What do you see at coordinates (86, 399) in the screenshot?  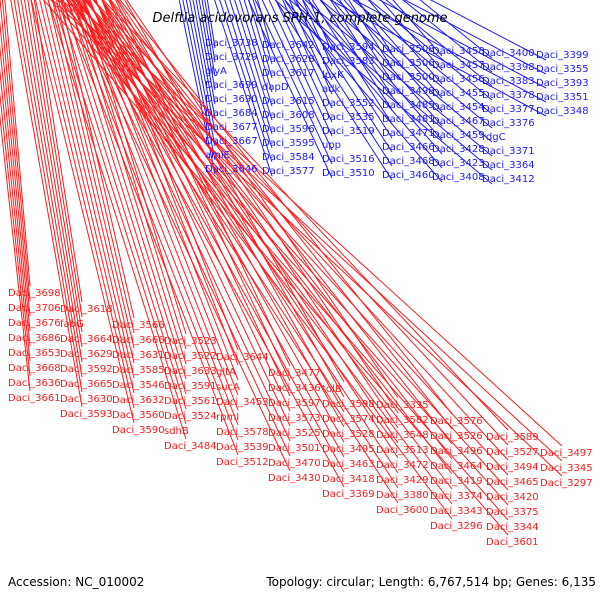 I see `reverse-gene-label: Daci_3630` at bounding box center [86, 399].